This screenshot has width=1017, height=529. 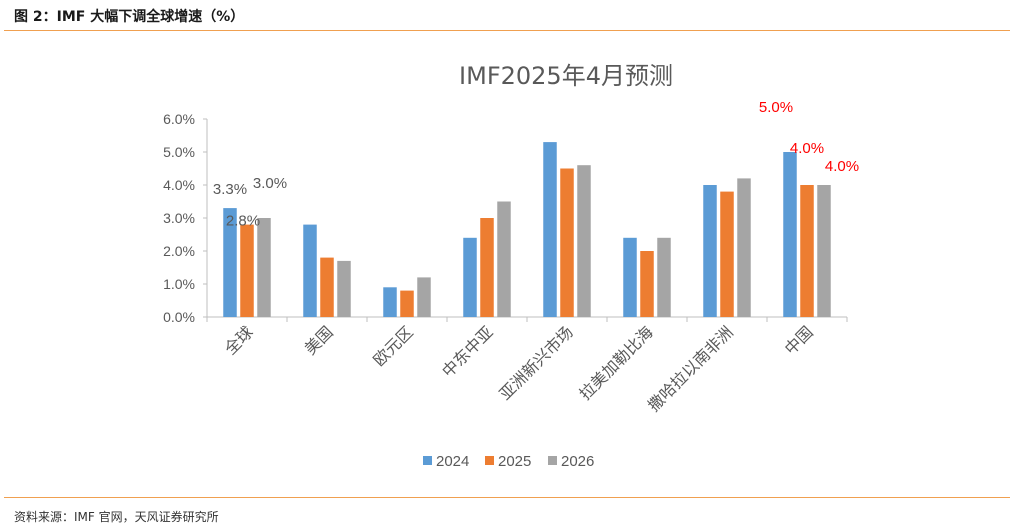 I want to click on x-category-label: 美国, so click(x=319, y=340).